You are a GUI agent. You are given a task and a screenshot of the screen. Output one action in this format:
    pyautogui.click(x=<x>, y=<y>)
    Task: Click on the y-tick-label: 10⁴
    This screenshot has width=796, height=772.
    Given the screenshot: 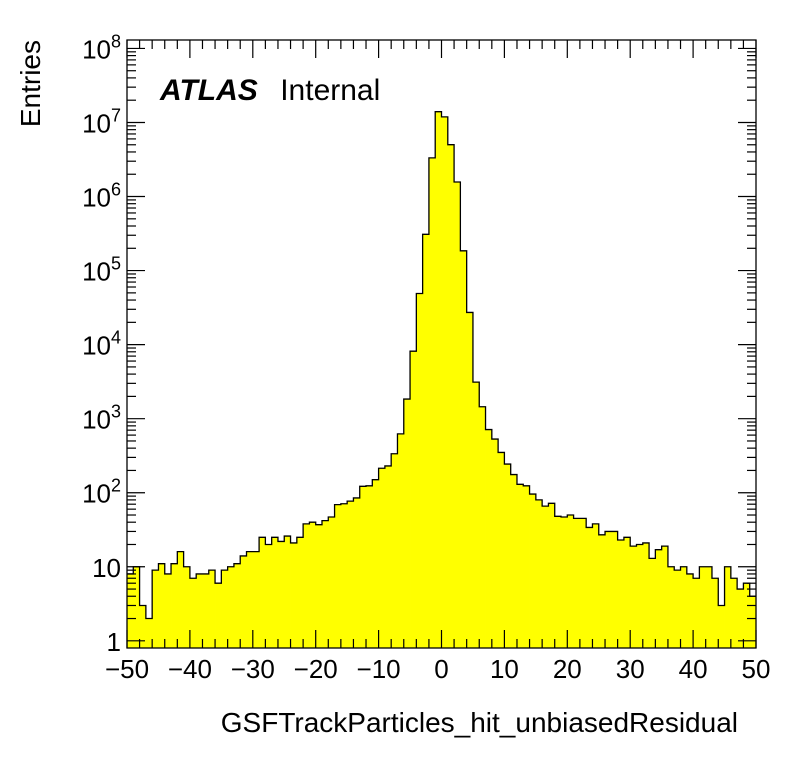 What is the action you would take?
    pyautogui.click(x=101, y=344)
    